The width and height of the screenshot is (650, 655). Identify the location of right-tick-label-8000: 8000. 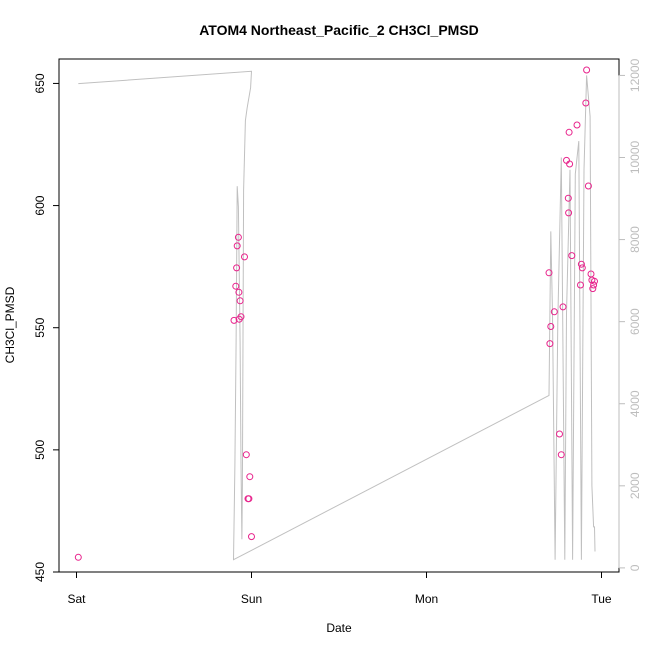
(635, 239).